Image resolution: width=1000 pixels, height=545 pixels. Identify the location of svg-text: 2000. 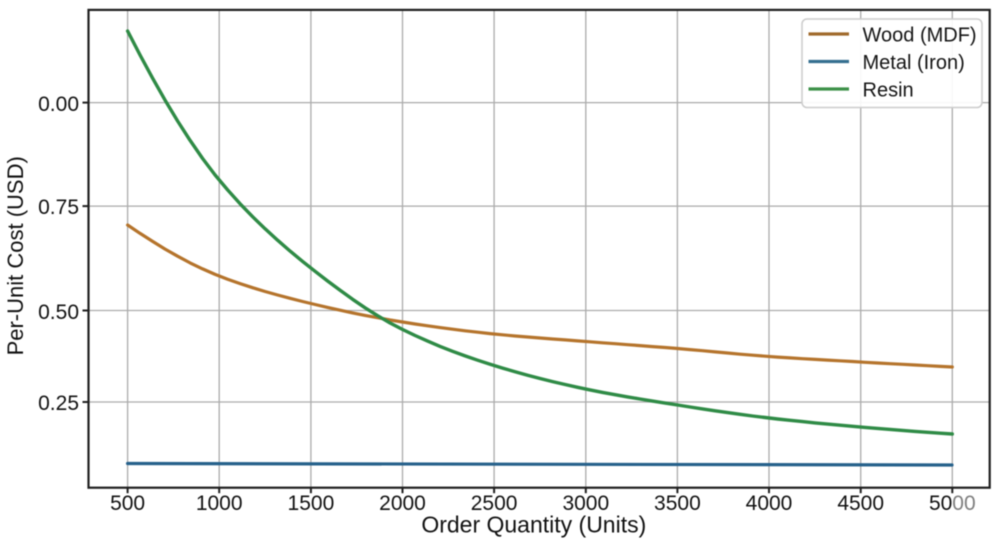
(402, 503).